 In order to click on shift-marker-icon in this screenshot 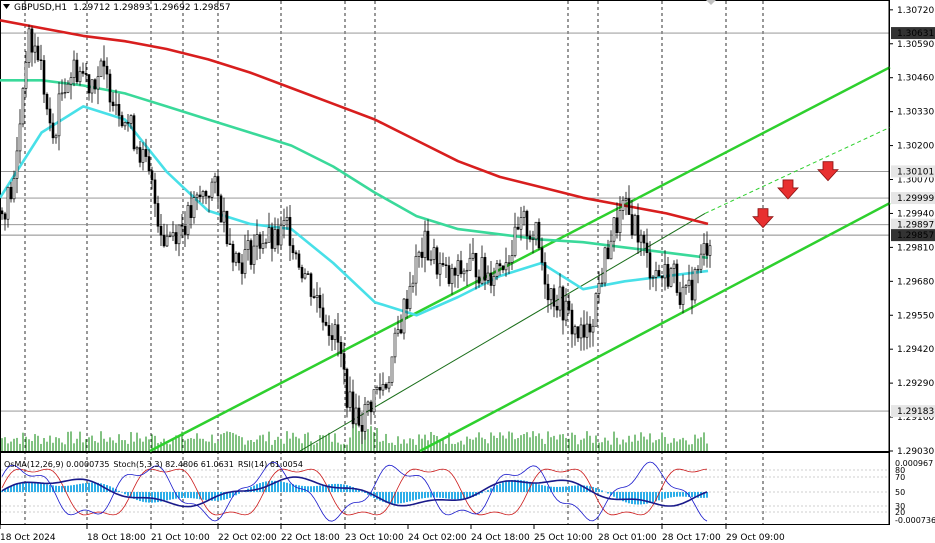, I will do `click(711, 2)`.